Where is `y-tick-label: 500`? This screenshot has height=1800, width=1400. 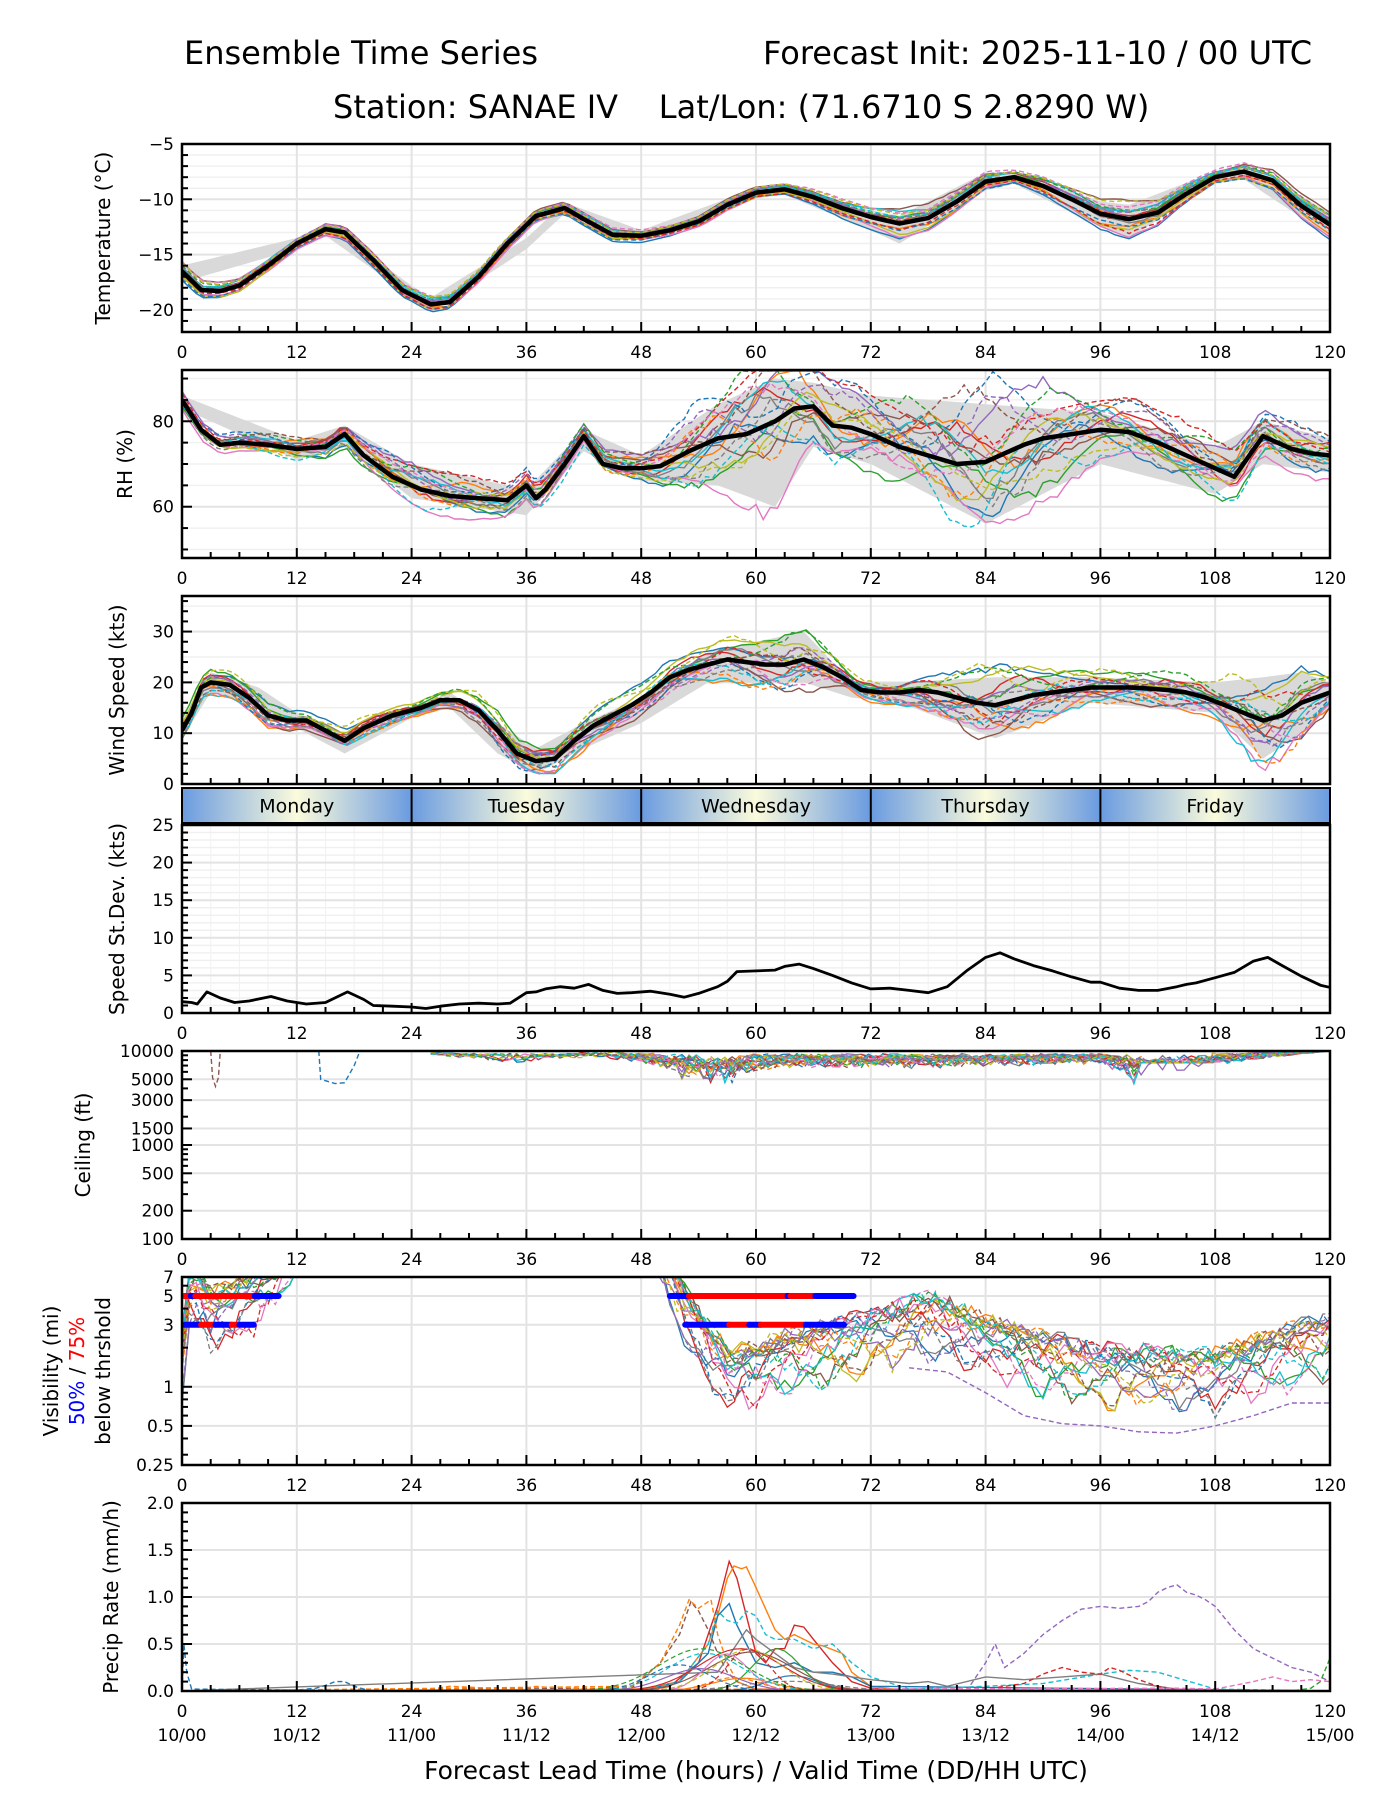
y-tick-label: 500 is located at coordinates (158, 1174).